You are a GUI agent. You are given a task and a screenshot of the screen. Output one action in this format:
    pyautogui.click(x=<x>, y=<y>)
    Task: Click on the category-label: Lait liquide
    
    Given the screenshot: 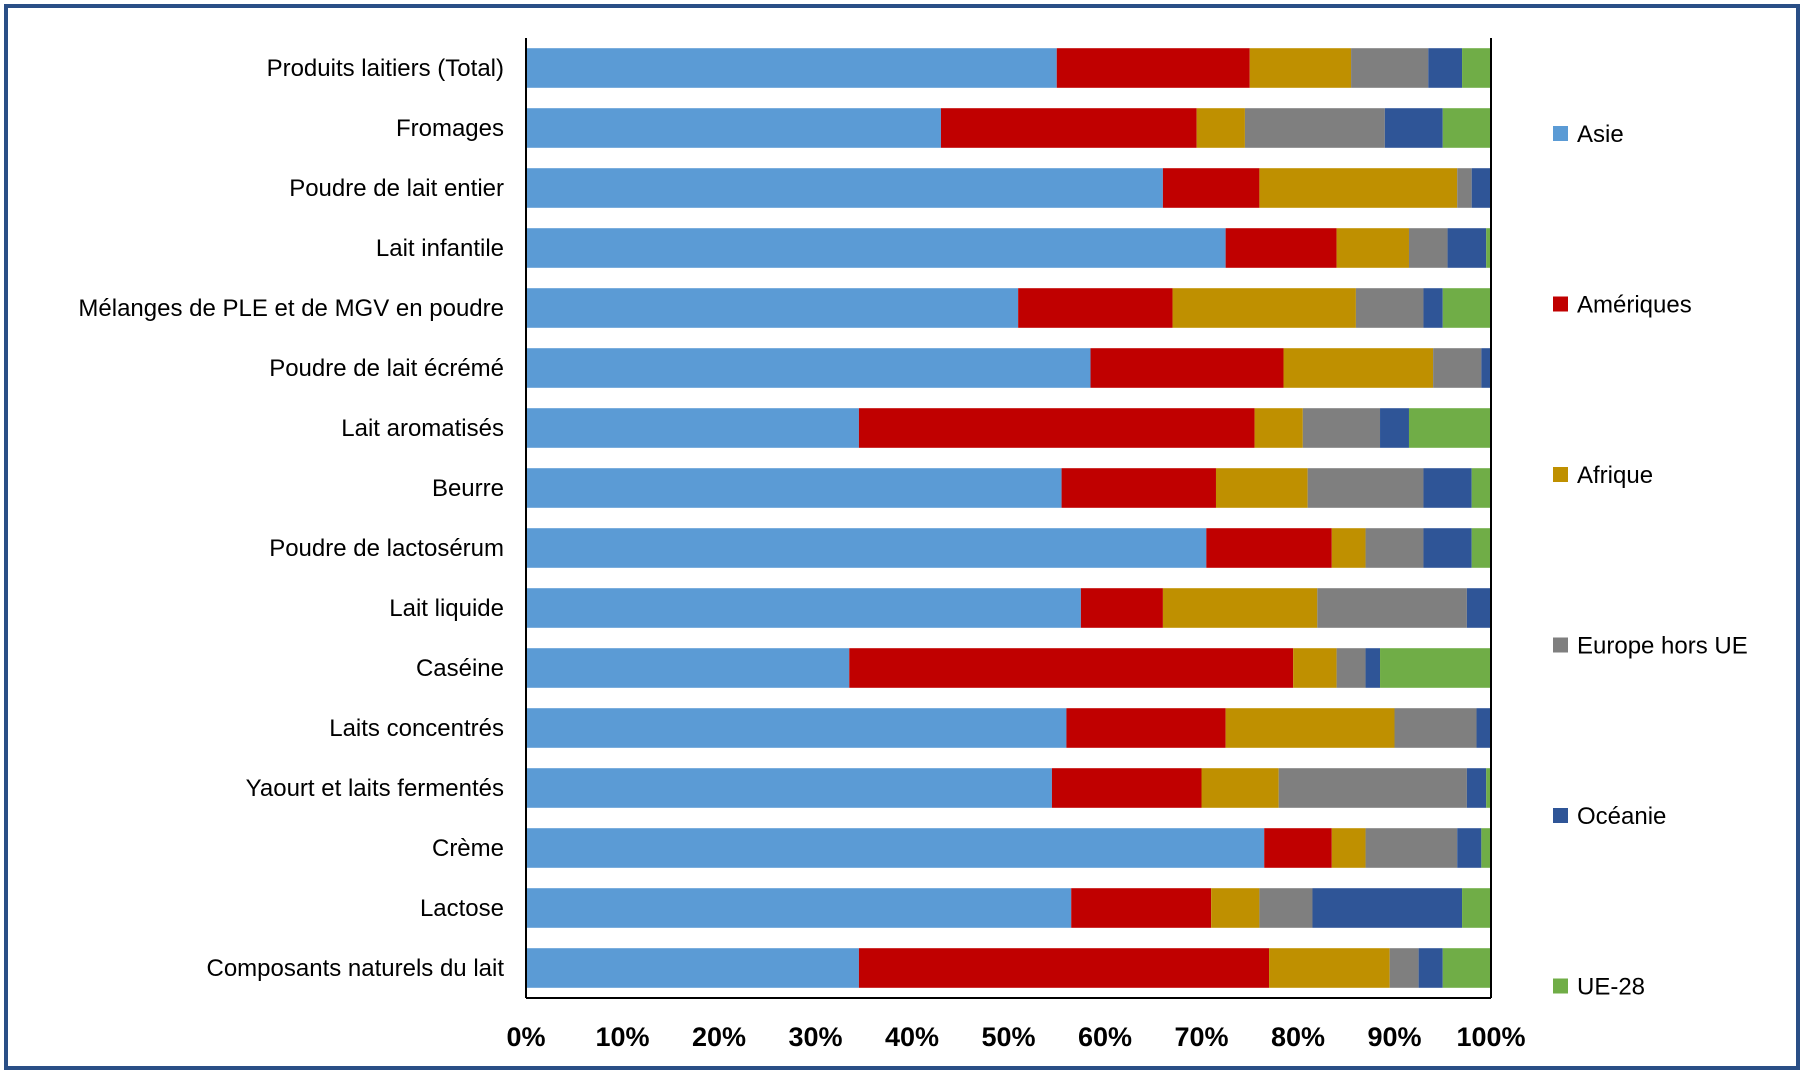 What is the action you would take?
    pyautogui.click(x=446, y=608)
    